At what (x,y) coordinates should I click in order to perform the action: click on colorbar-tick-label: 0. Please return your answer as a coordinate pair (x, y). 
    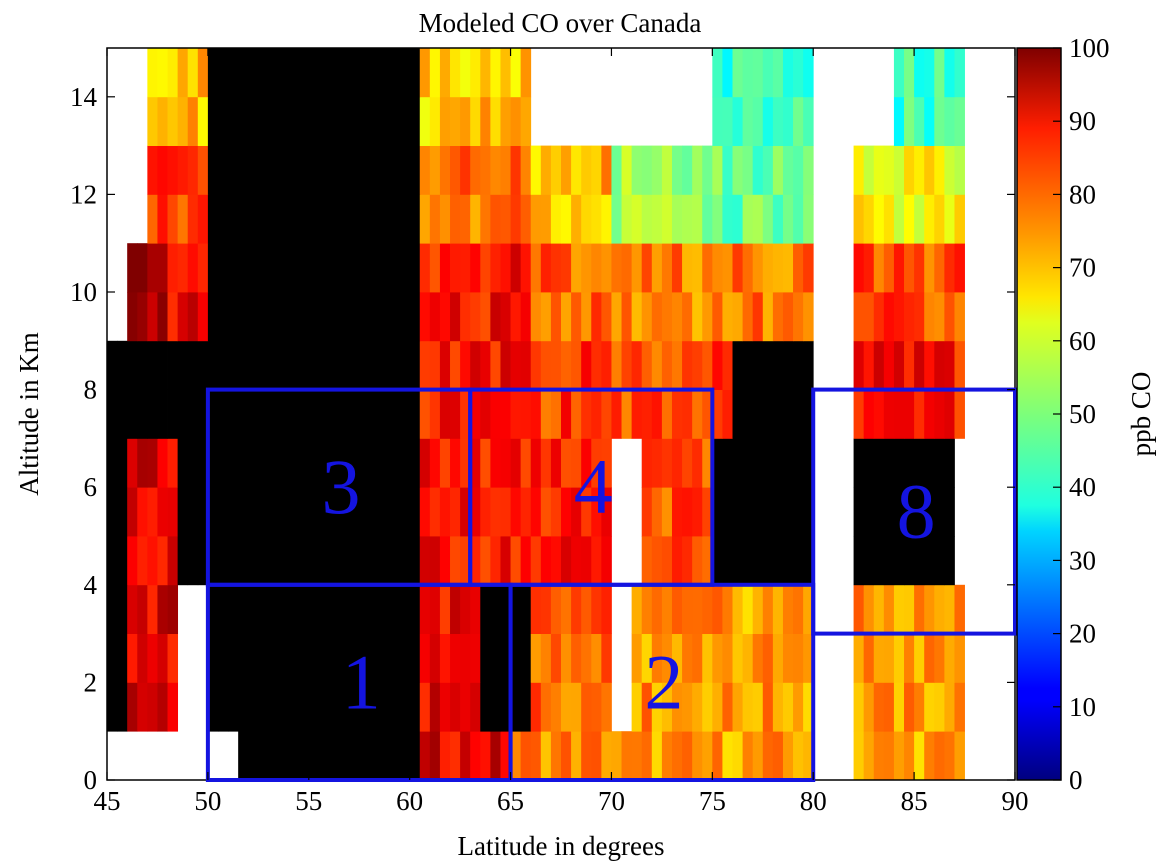
    Looking at the image, I should click on (1076, 780).